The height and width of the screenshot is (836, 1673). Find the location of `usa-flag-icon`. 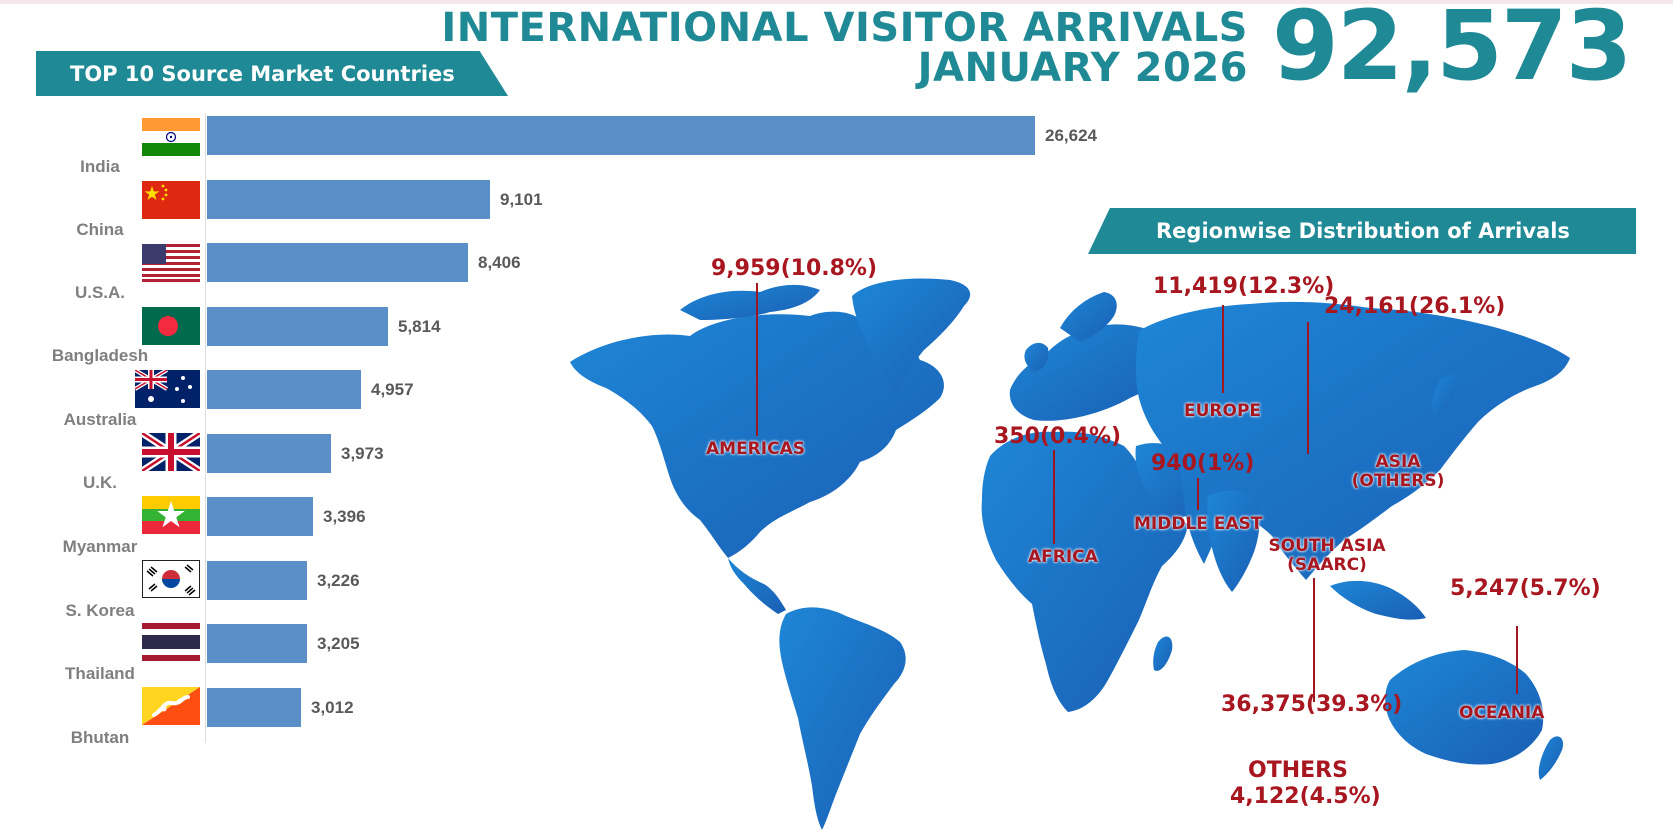

usa-flag-icon is located at coordinates (171, 263).